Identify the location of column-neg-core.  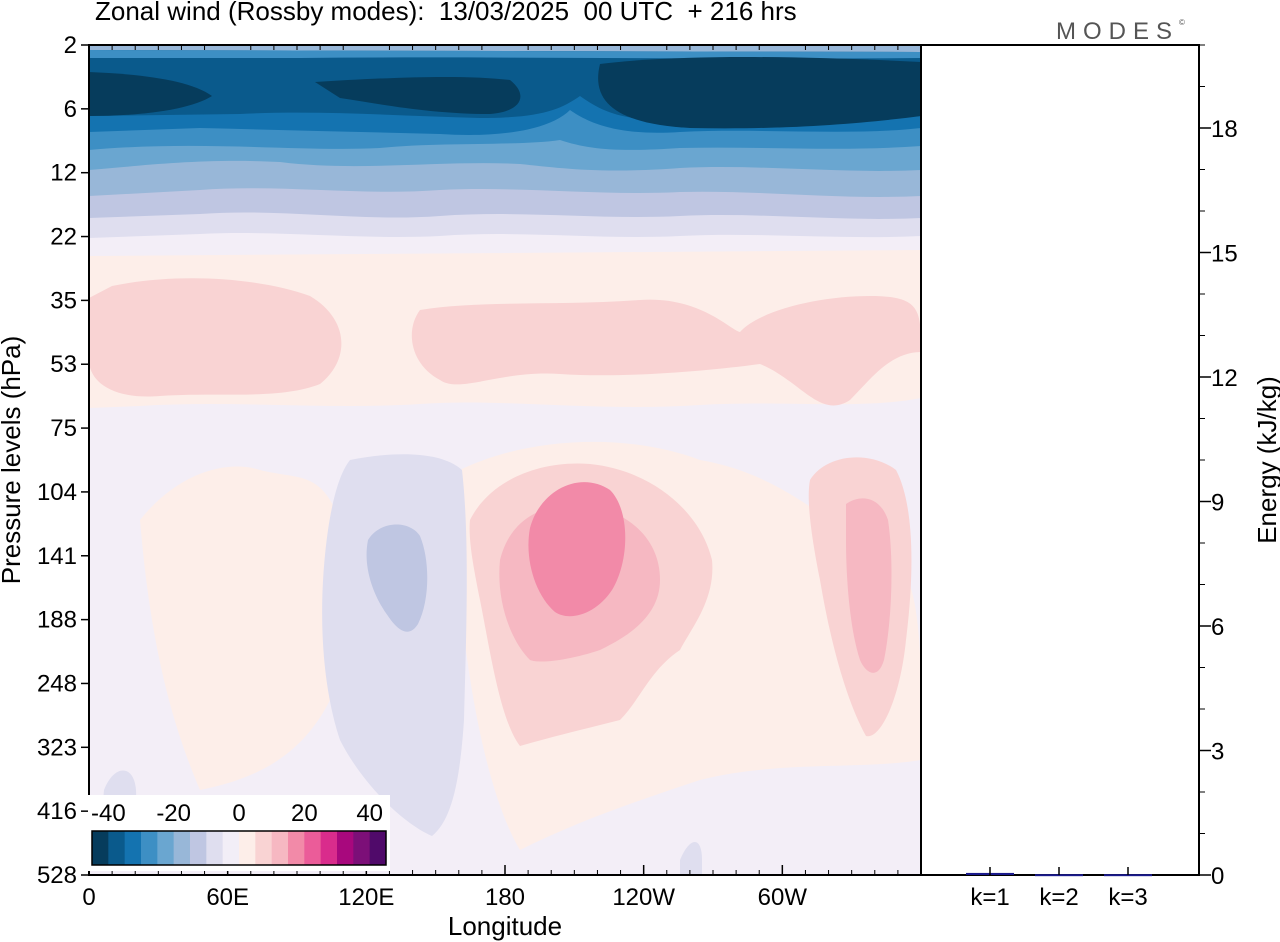
(397, 578).